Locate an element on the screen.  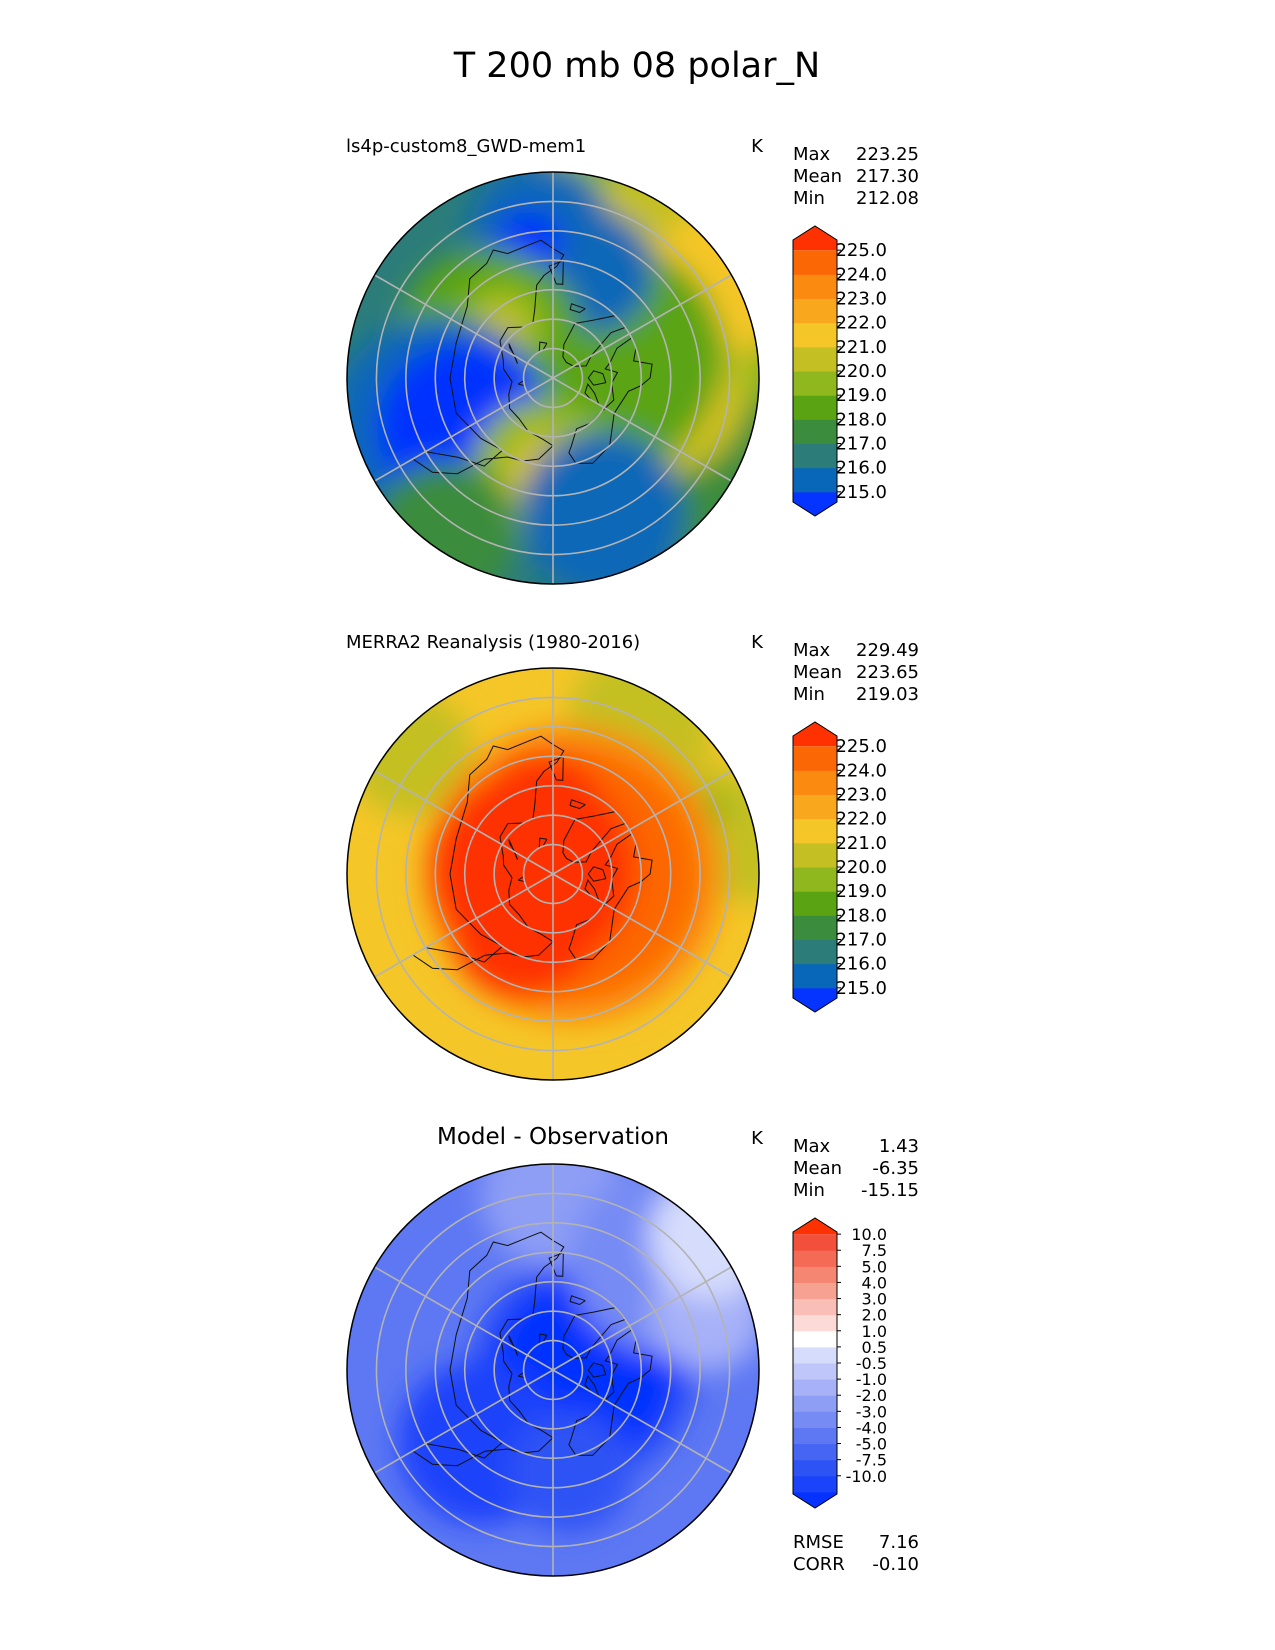
stat-value: 223.25 is located at coordinates (887, 154).